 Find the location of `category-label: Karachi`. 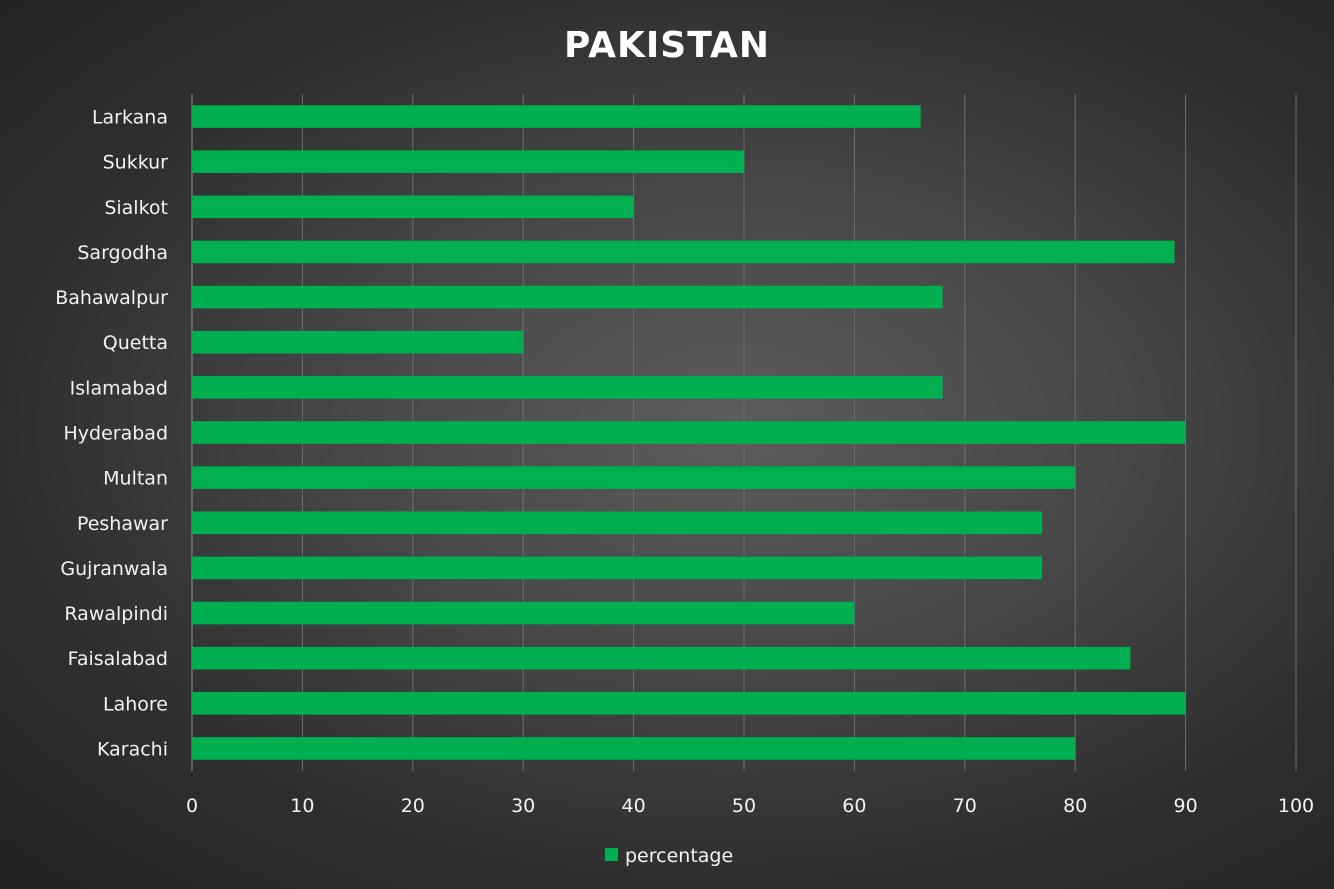

category-label: Karachi is located at coordinates (132, 749).